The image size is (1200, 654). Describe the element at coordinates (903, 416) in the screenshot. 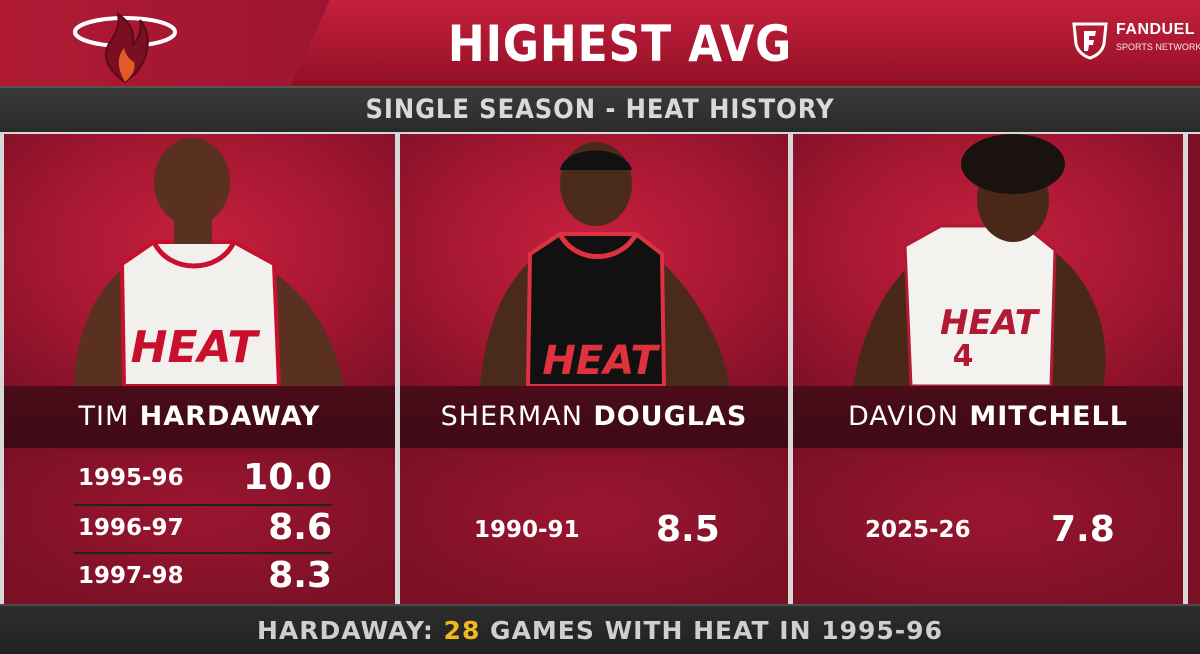

I see `player-first-name: DAVION` at that location.